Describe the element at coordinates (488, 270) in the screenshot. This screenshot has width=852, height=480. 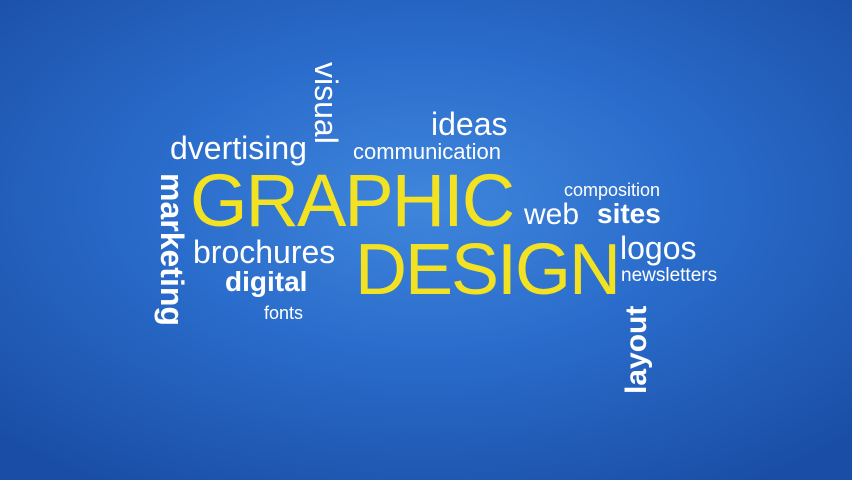
I see `word-design: DESIGN` at that location.